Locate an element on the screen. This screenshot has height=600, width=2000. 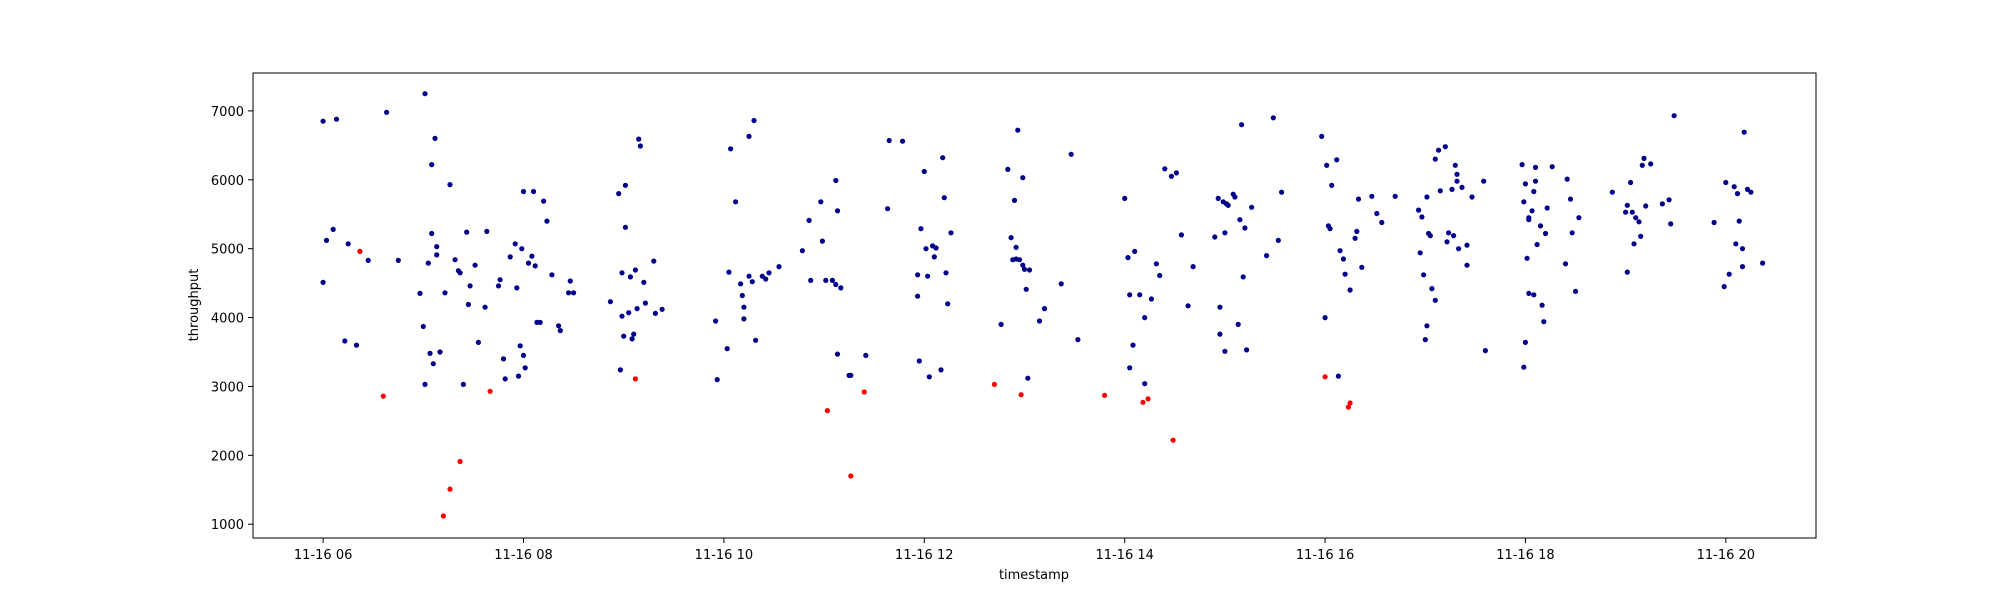
y-axis-ticks: 1000 2000 3000 4000 5000 6000 7000 is located at coordinates (232, 319).